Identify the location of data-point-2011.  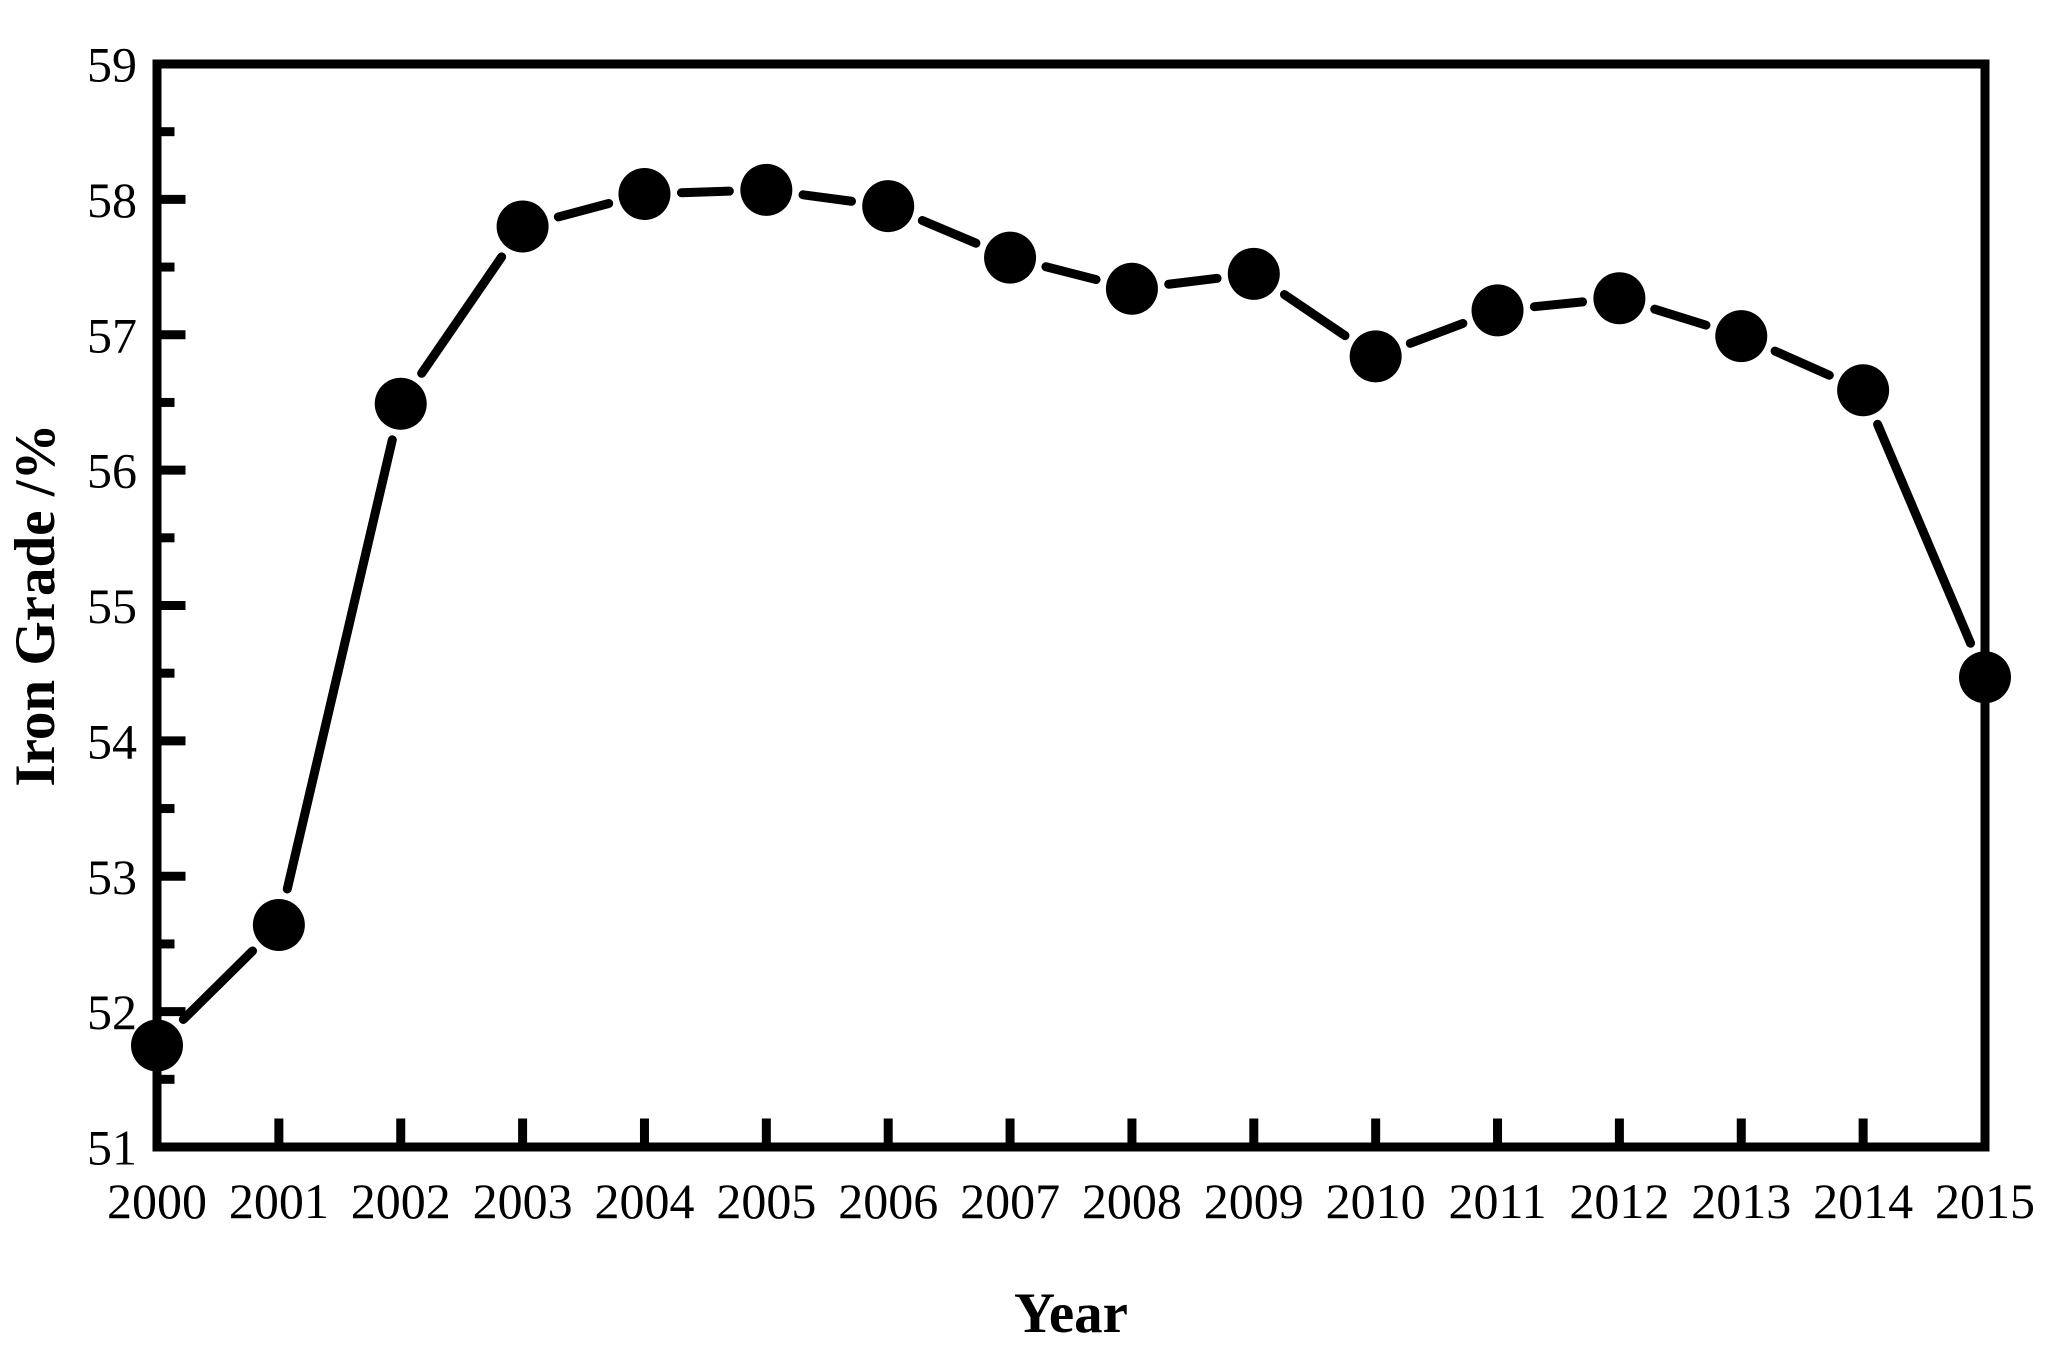
(1497, 310).